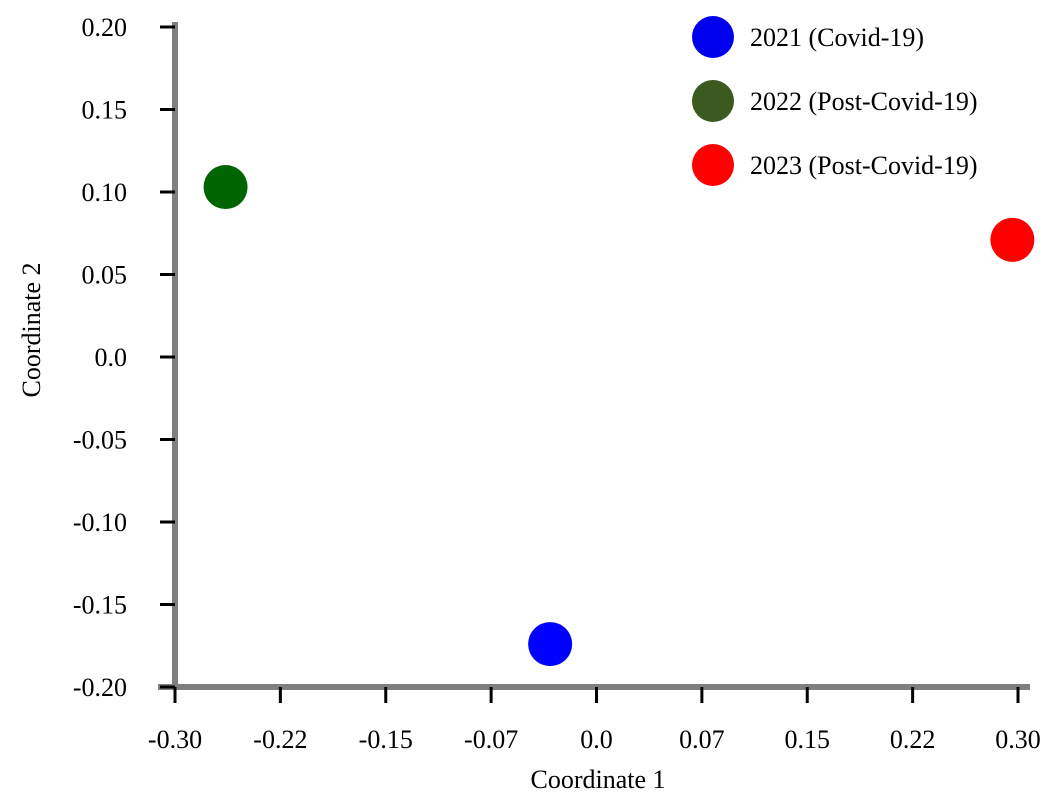  I want to click on y-tick-label: 0.0, so click(111, 357).